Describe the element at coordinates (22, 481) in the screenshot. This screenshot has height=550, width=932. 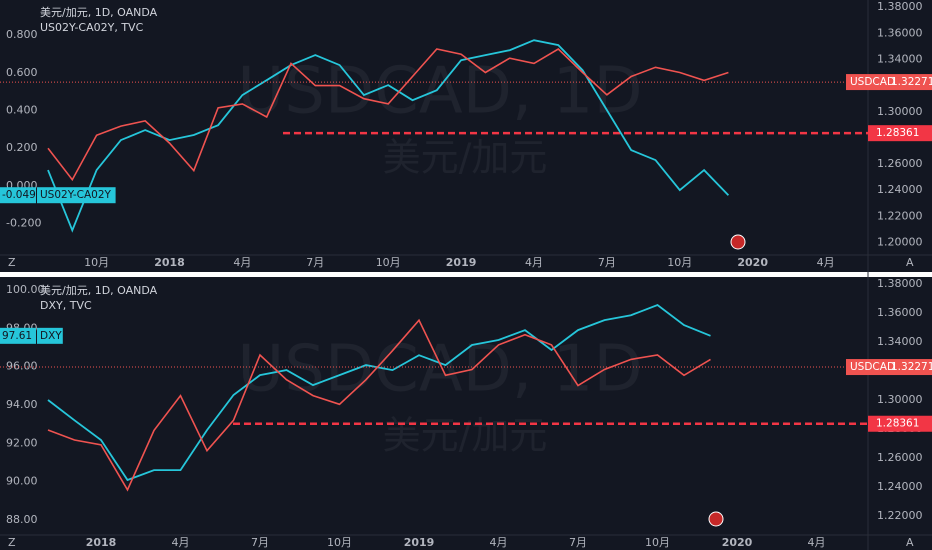
I see `y-tick-label: 90.00` at that location.